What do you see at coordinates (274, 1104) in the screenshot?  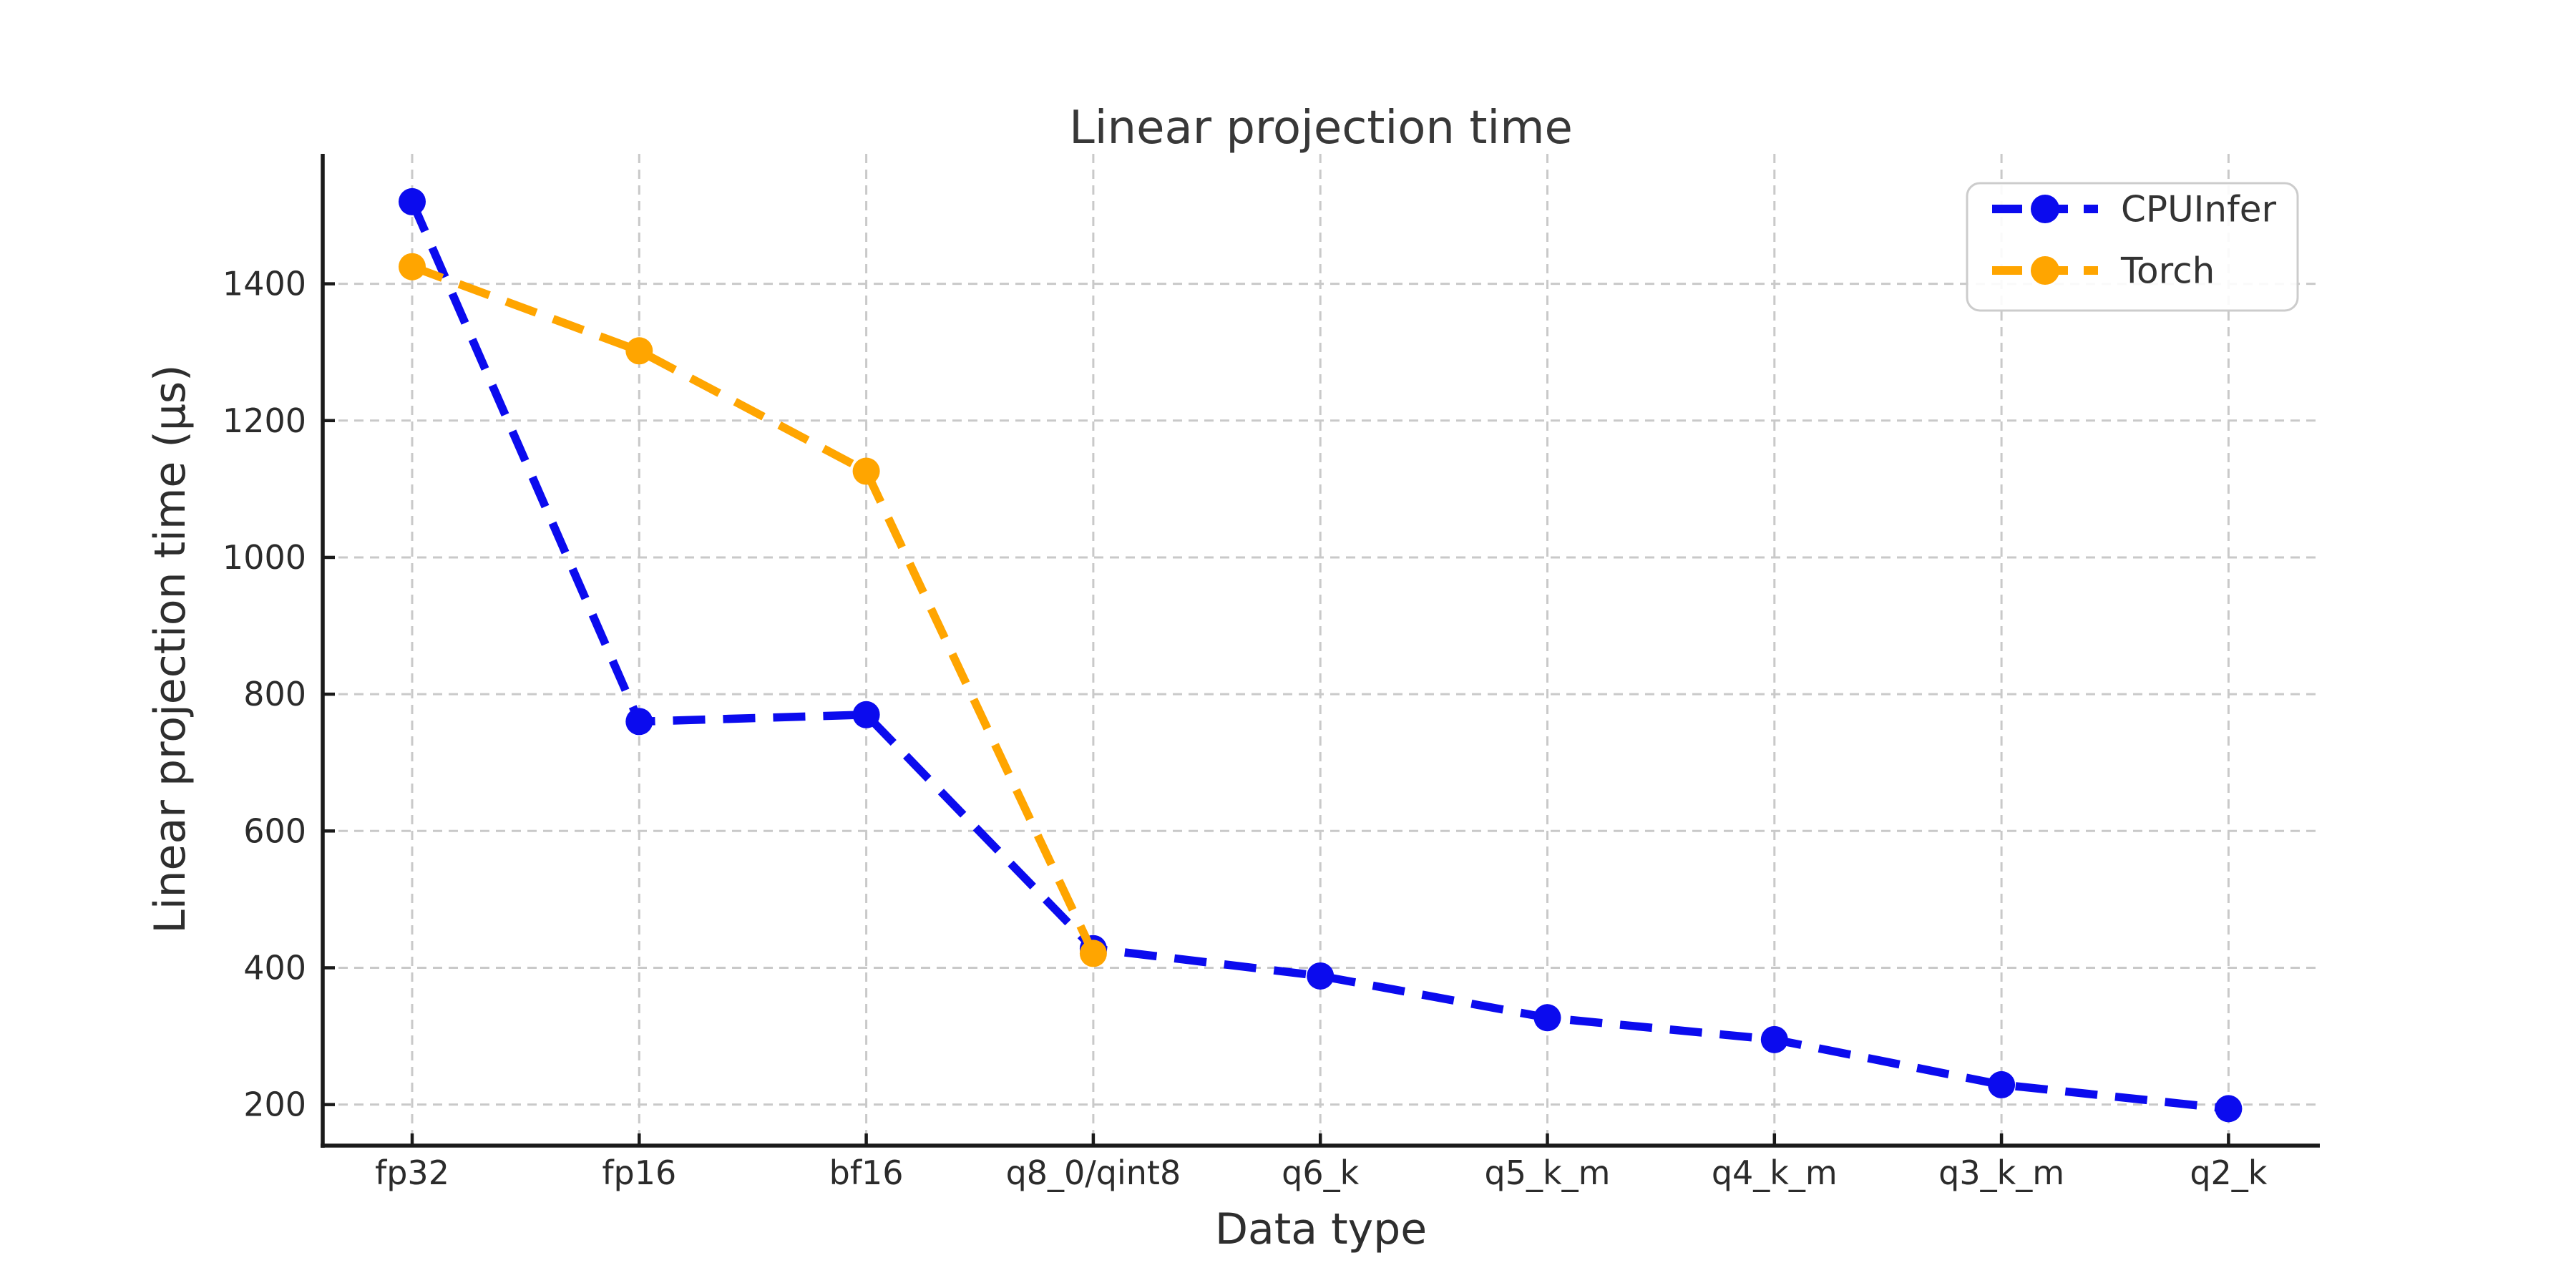 I see `y-tick-label: 200` at bounding box center [274, 1104].